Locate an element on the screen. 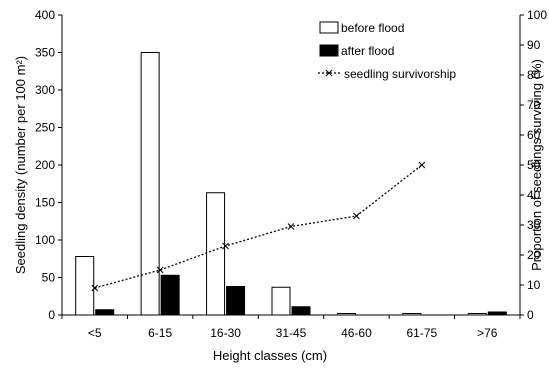 This screenshot has width=549, height=368. legend-marker-survivorship is located at coordinates (329, 73).